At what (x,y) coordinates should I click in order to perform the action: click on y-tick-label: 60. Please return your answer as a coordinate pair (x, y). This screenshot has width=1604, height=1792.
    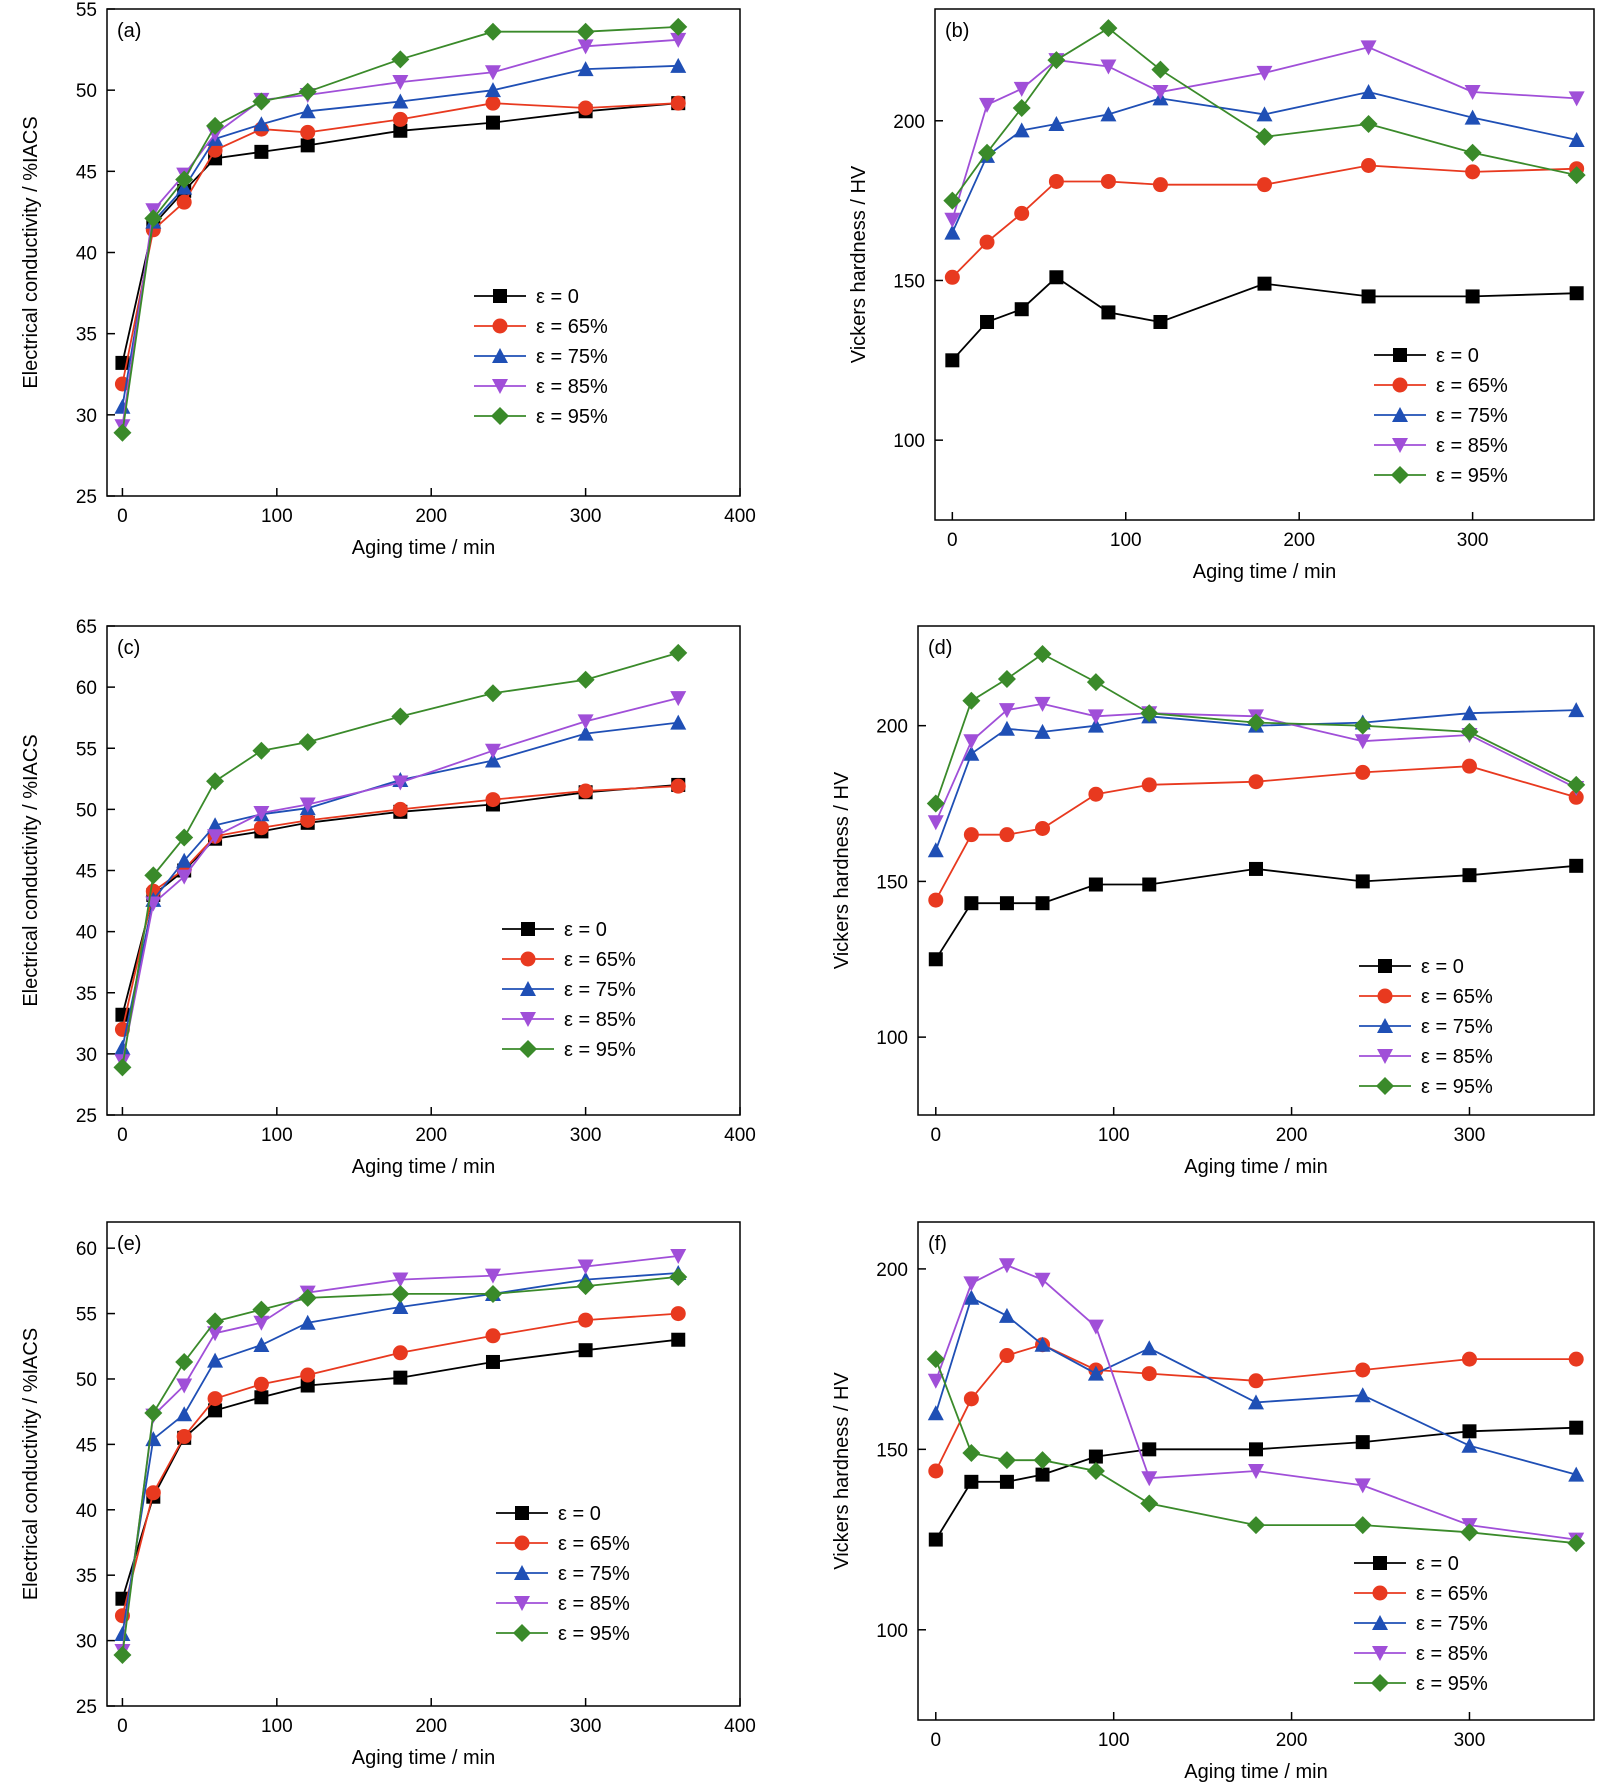
    Looking at the image, I should click on (86, 688).